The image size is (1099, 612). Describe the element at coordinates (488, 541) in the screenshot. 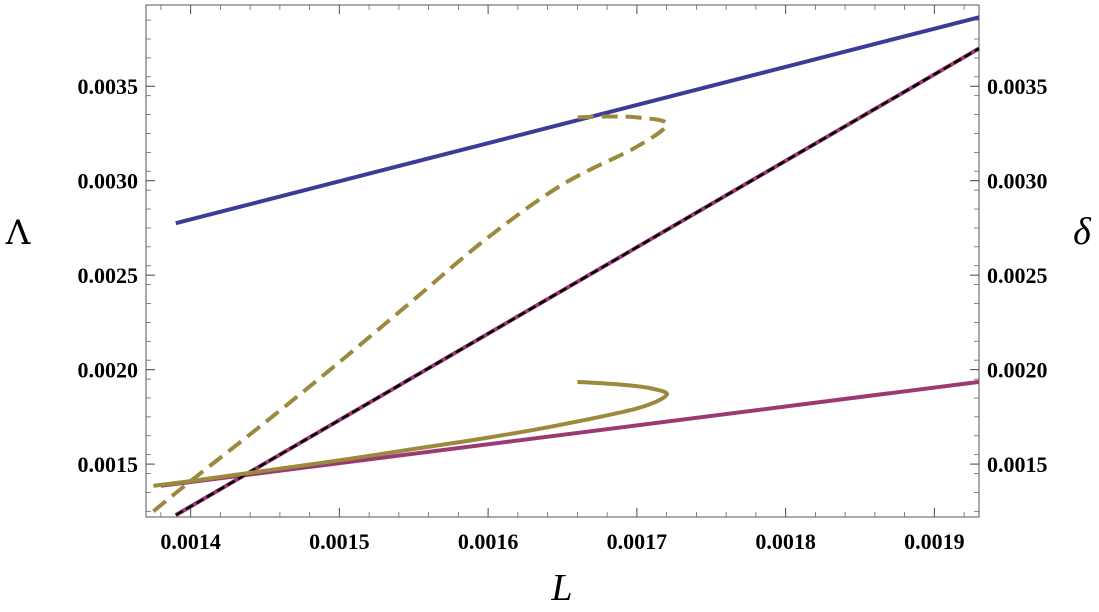

I see `x-tick-label: 0.0016` at that location.